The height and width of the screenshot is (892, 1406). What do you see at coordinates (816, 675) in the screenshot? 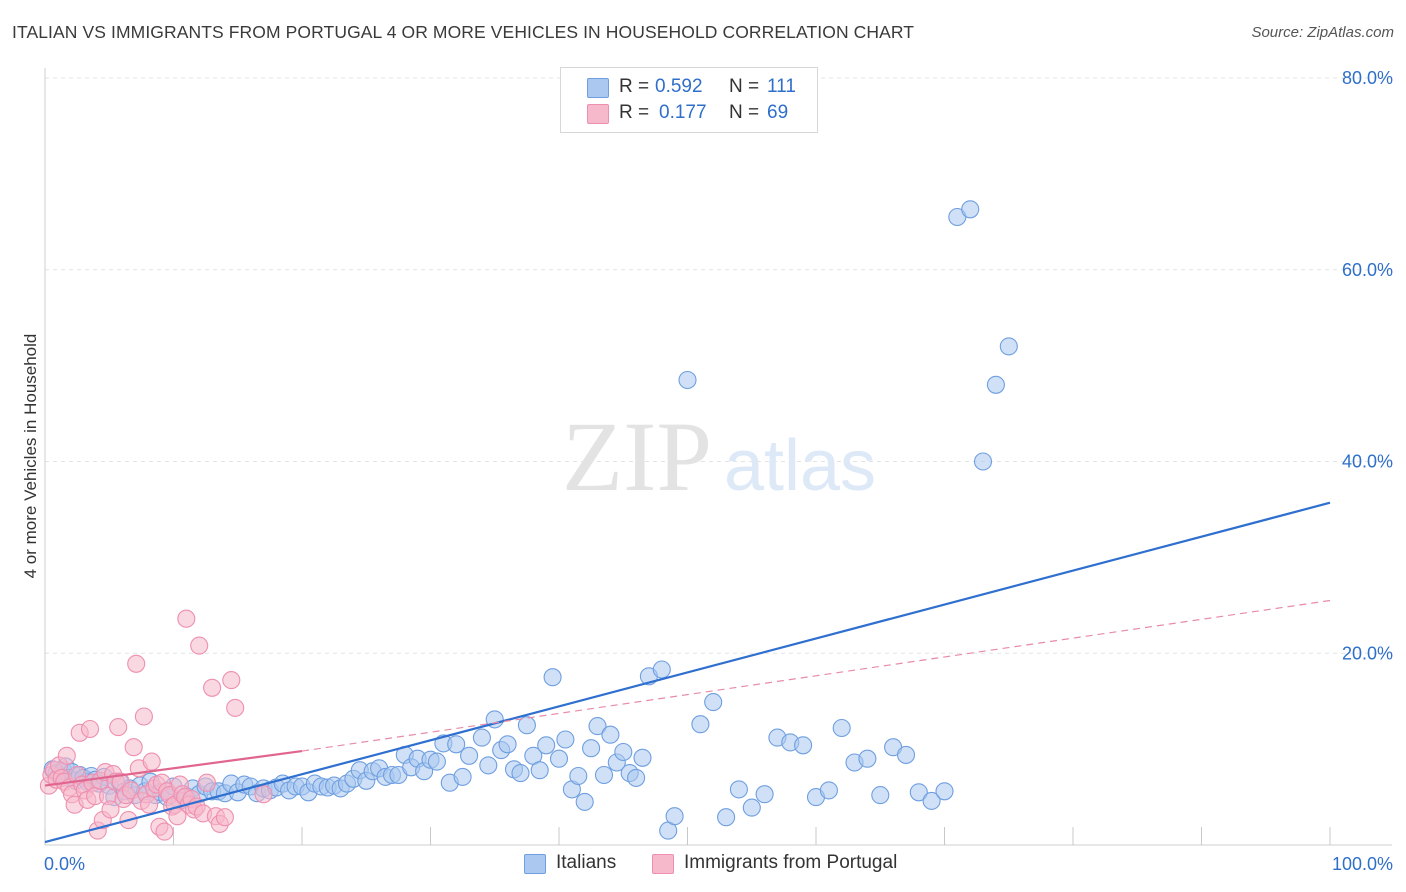
I see `portugal-trend-line-dashed` at bounding box center [816, 675].